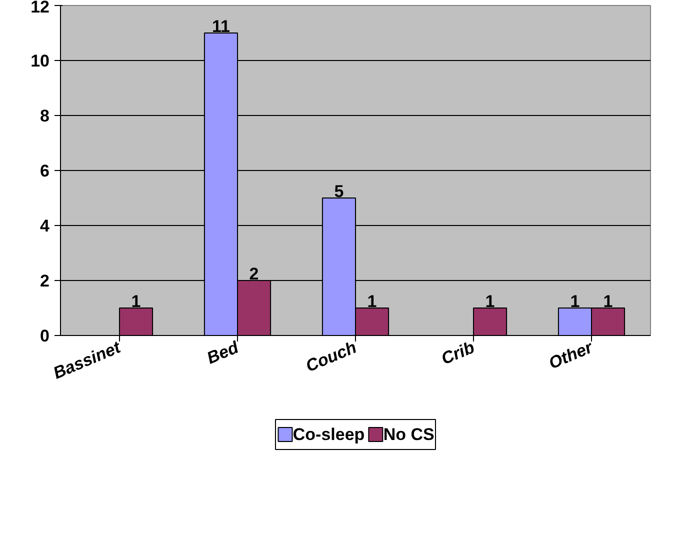 This screenshot has width=684, height=548. What do you see at coordinates (254, 274) in the screenshot?
I see `data-label: 2` at bounding box center [254, 274].